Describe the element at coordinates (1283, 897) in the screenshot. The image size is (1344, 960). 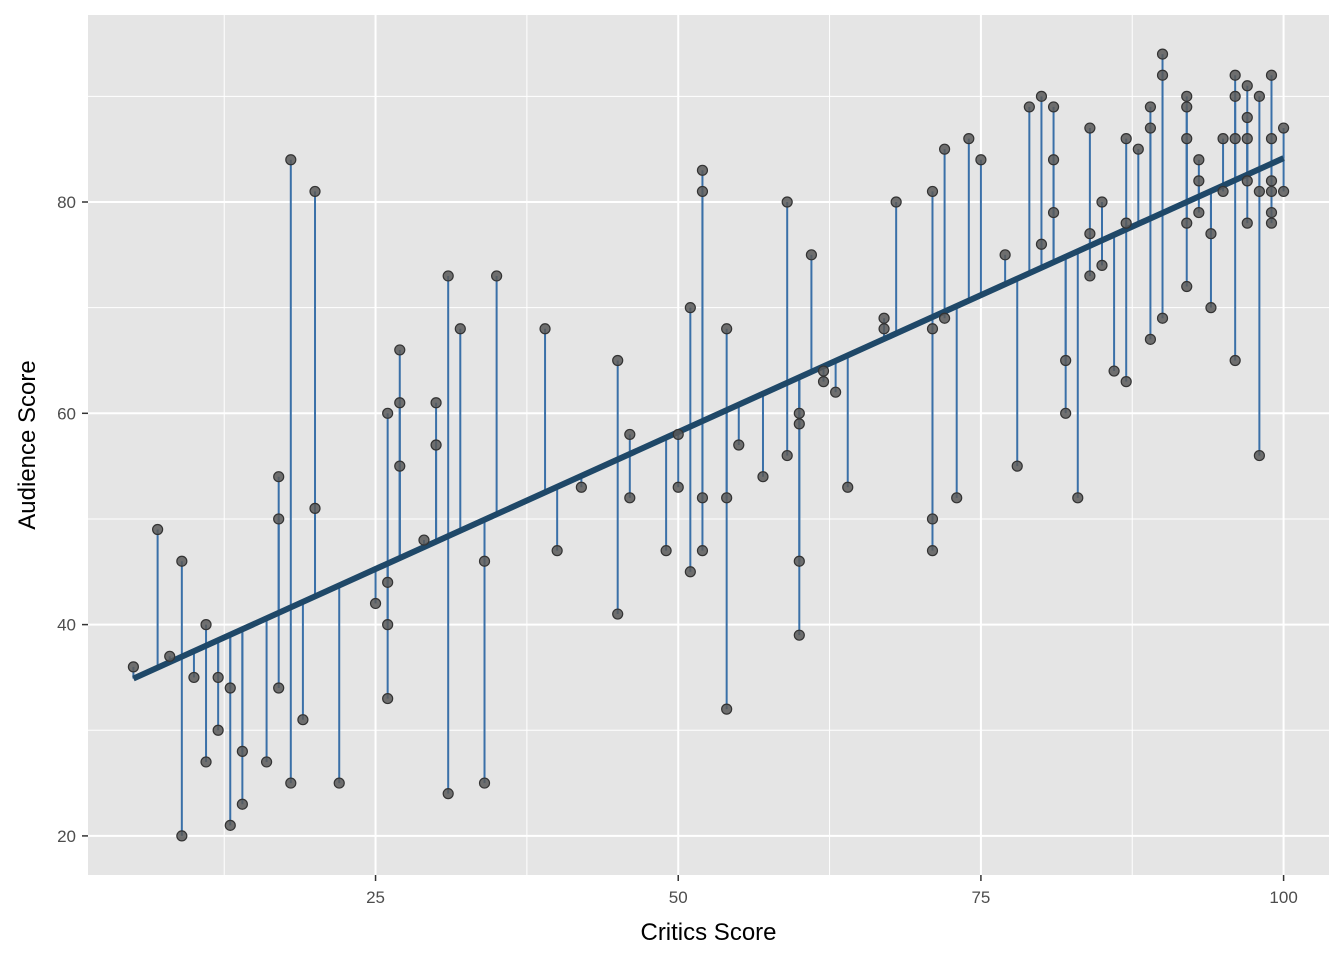
I see `x-tick-label: 100` at that location.